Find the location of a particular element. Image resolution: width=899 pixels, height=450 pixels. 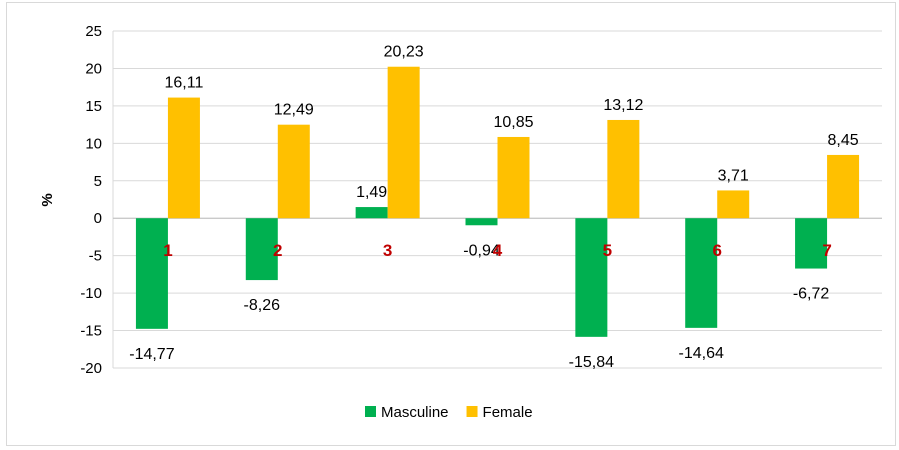

masculine-legend-label: Masculine is located at coordinates (415, 412).